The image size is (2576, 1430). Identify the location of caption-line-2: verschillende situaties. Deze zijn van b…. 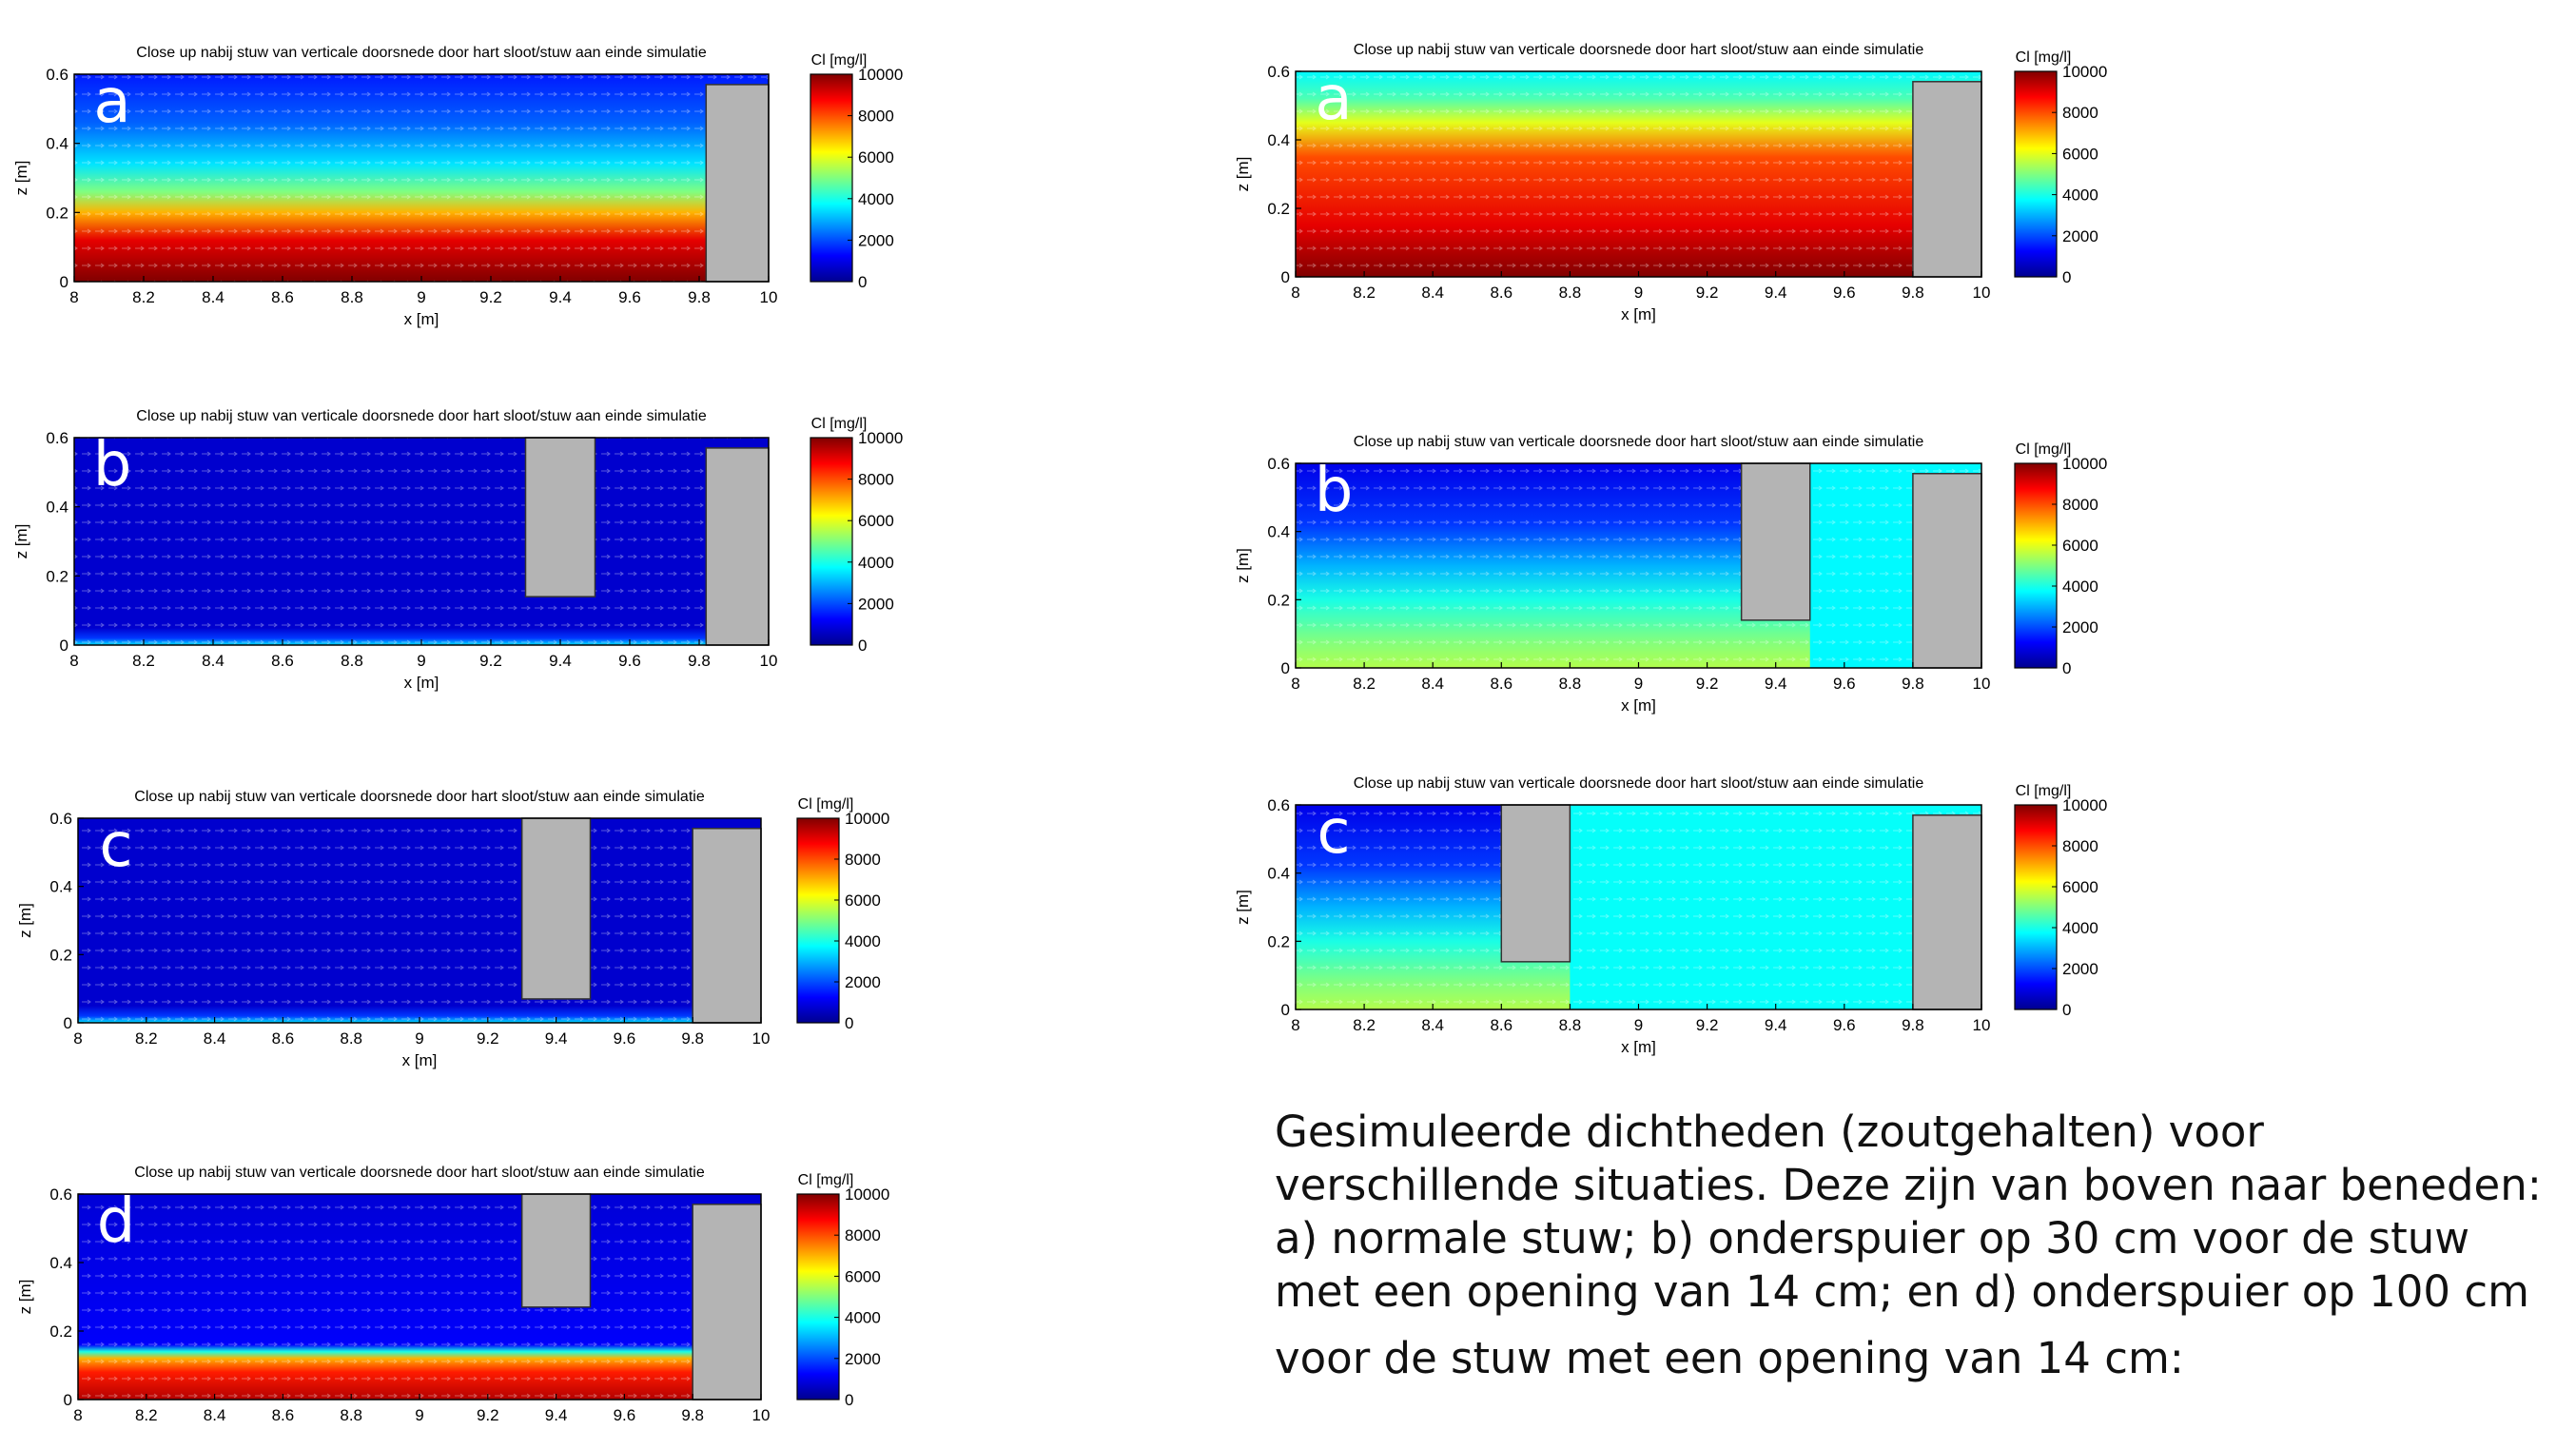
(1909, 1185).